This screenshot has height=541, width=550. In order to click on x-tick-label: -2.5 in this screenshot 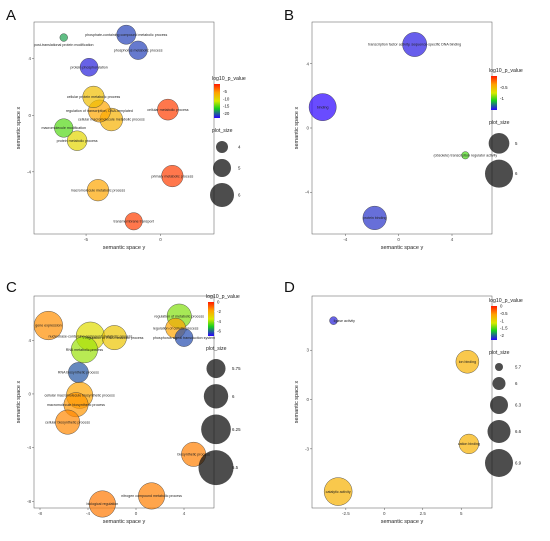, I will do `click(346, 513)`.